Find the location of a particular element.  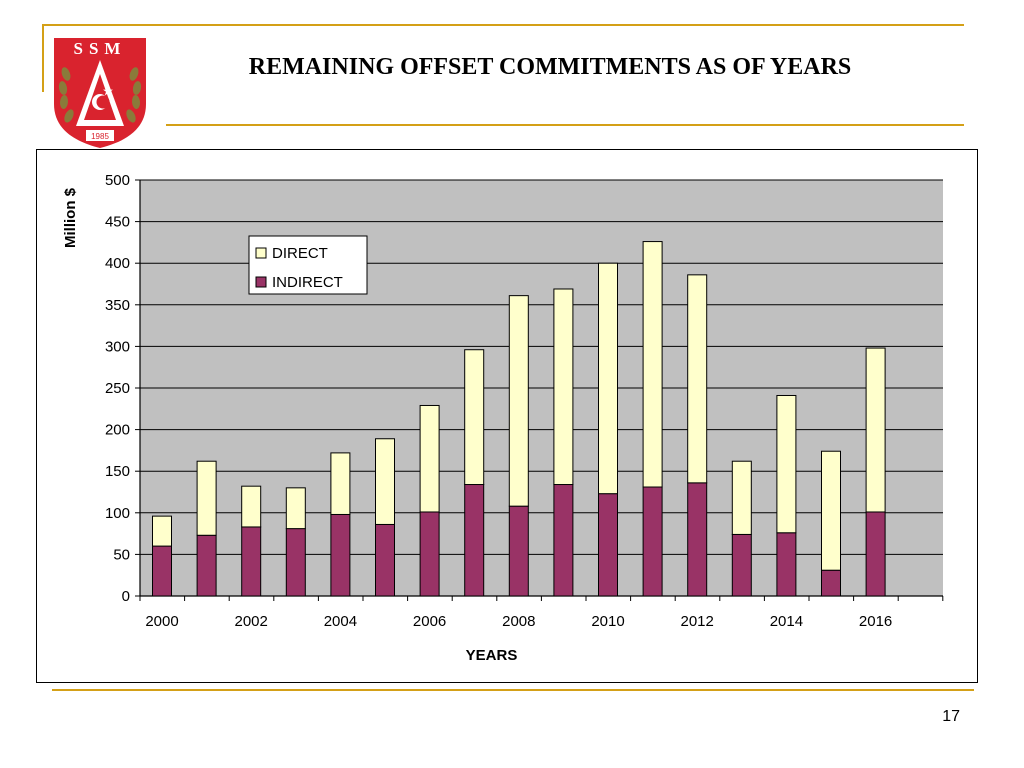

x-tick-label: 2014 is located at coordinates (786, 621).